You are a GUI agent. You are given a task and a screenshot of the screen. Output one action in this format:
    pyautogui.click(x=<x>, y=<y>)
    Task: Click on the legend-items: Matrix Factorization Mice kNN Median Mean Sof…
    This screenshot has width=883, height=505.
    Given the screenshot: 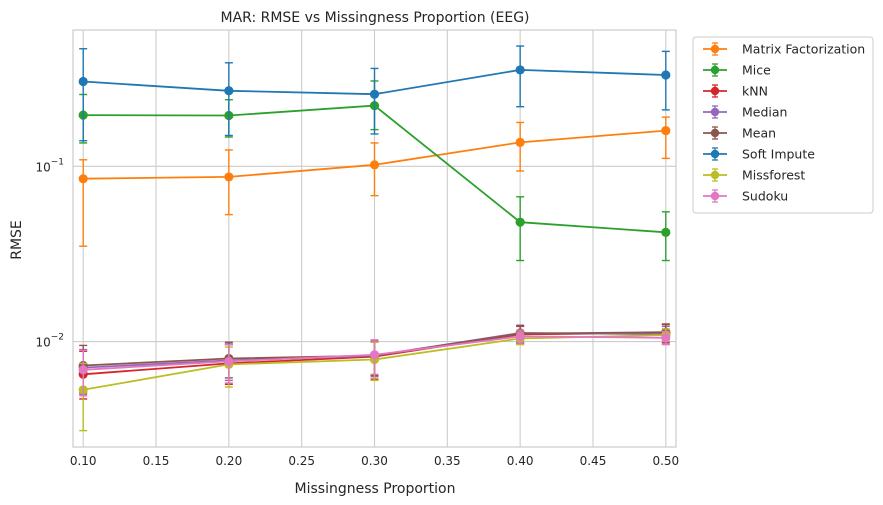 What is the action you would take?
    pyautogui.click(x=784, y=123)
    